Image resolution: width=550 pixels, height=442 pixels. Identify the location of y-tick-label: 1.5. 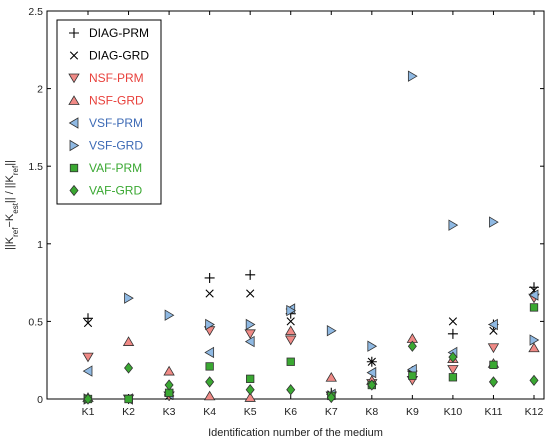
(35, 167).